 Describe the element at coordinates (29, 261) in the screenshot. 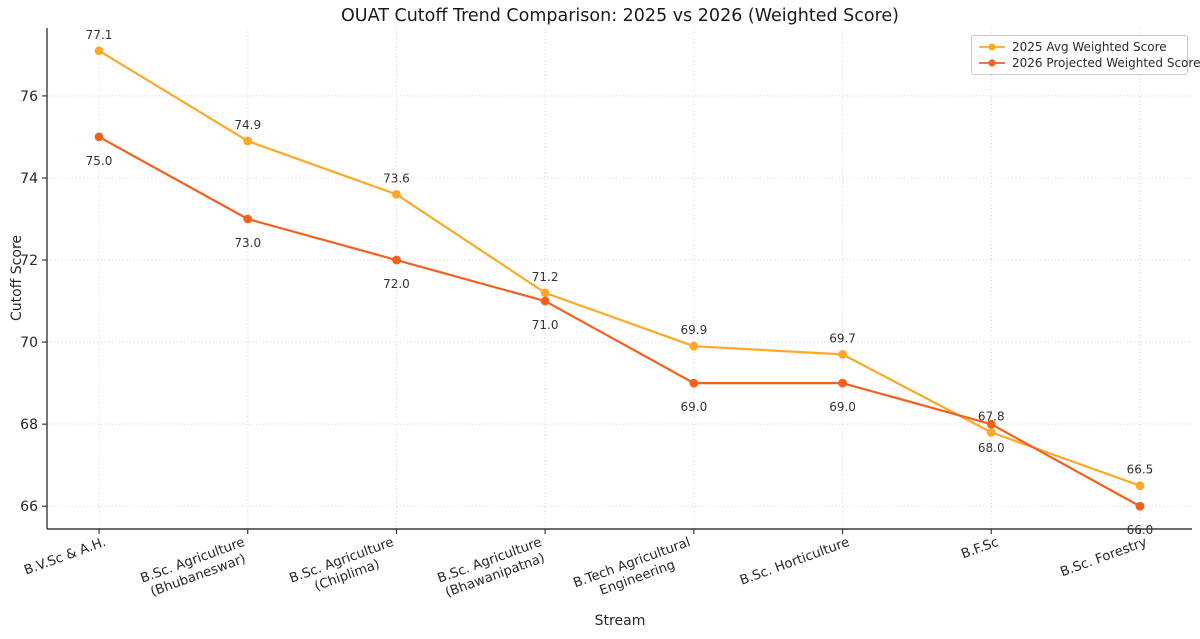

I see `y-tick-label-72: 72` at that location.